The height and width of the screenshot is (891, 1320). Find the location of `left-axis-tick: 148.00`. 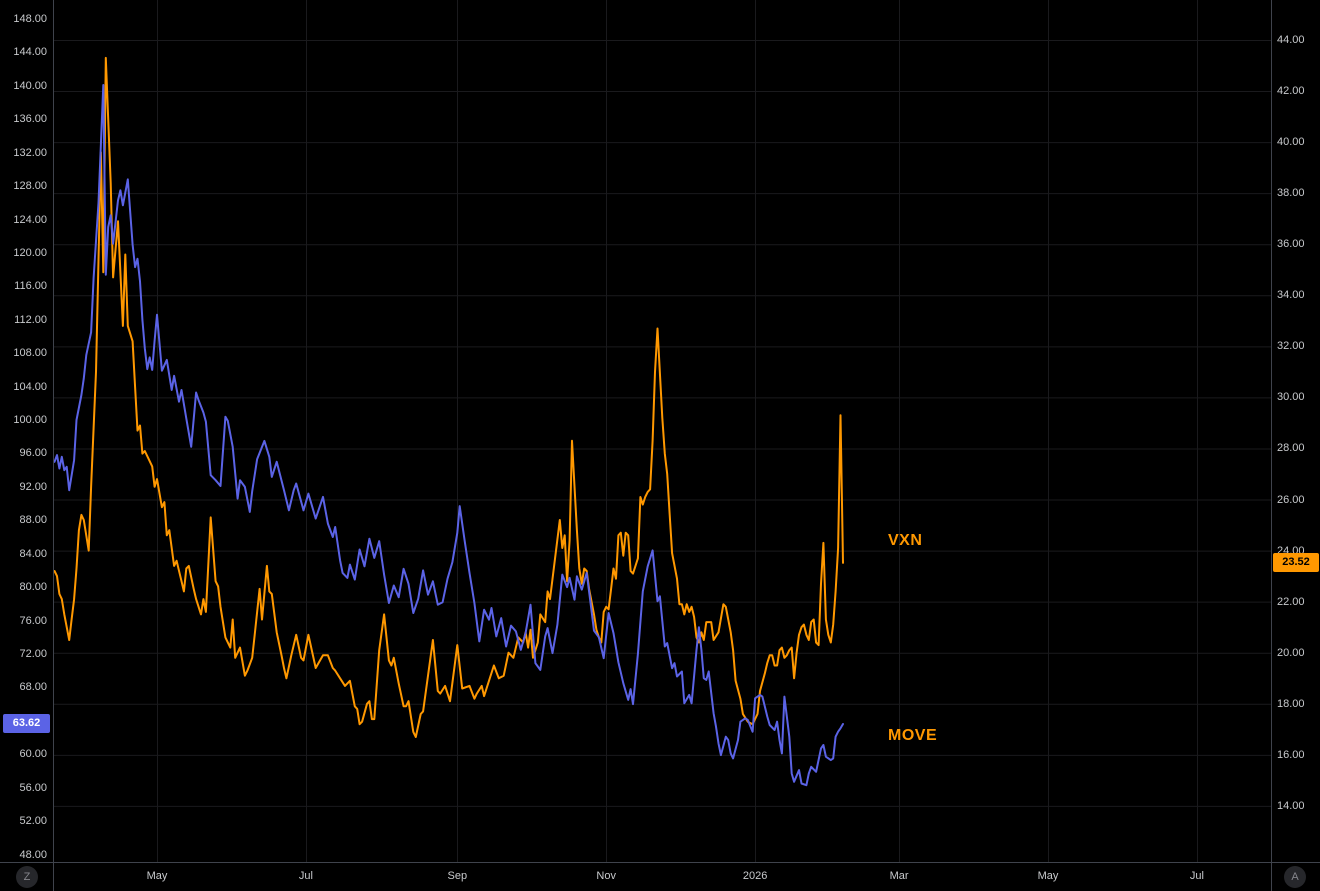

left-axis-tick: 148.00 is located at coordinates (30, 19).